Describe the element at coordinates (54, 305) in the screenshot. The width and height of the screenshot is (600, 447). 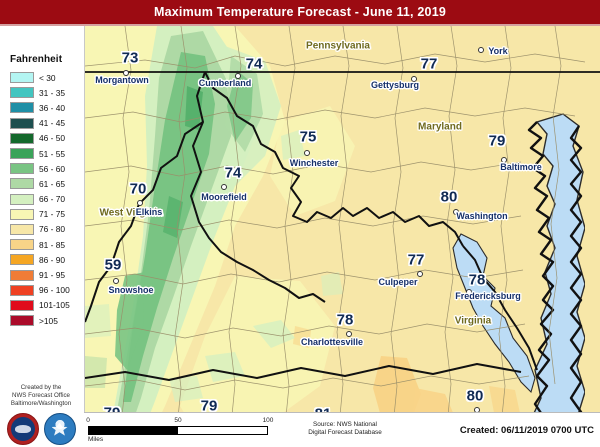
I see `legend-range-label: 101-105` at that location.